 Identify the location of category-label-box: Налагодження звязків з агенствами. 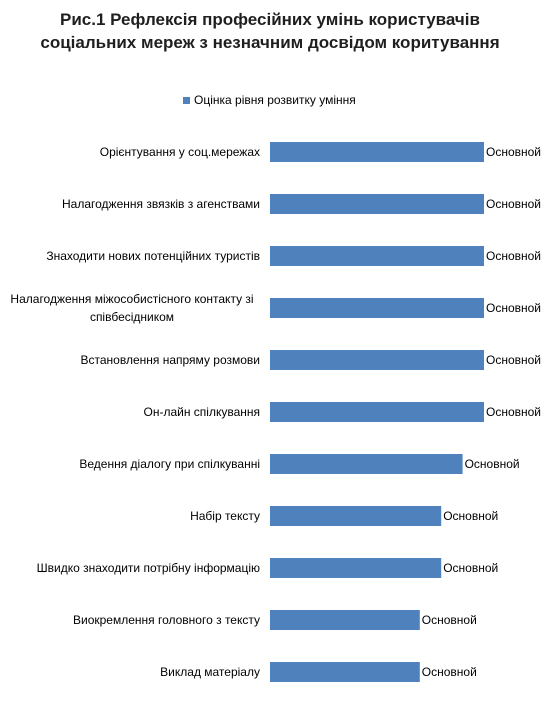
(132, 204).